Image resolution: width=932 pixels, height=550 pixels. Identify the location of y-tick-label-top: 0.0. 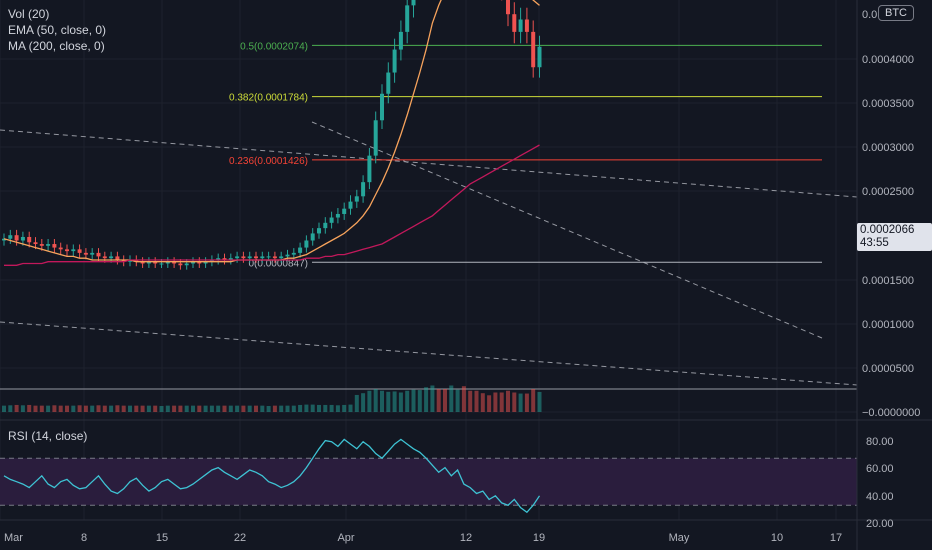
(869, 15).